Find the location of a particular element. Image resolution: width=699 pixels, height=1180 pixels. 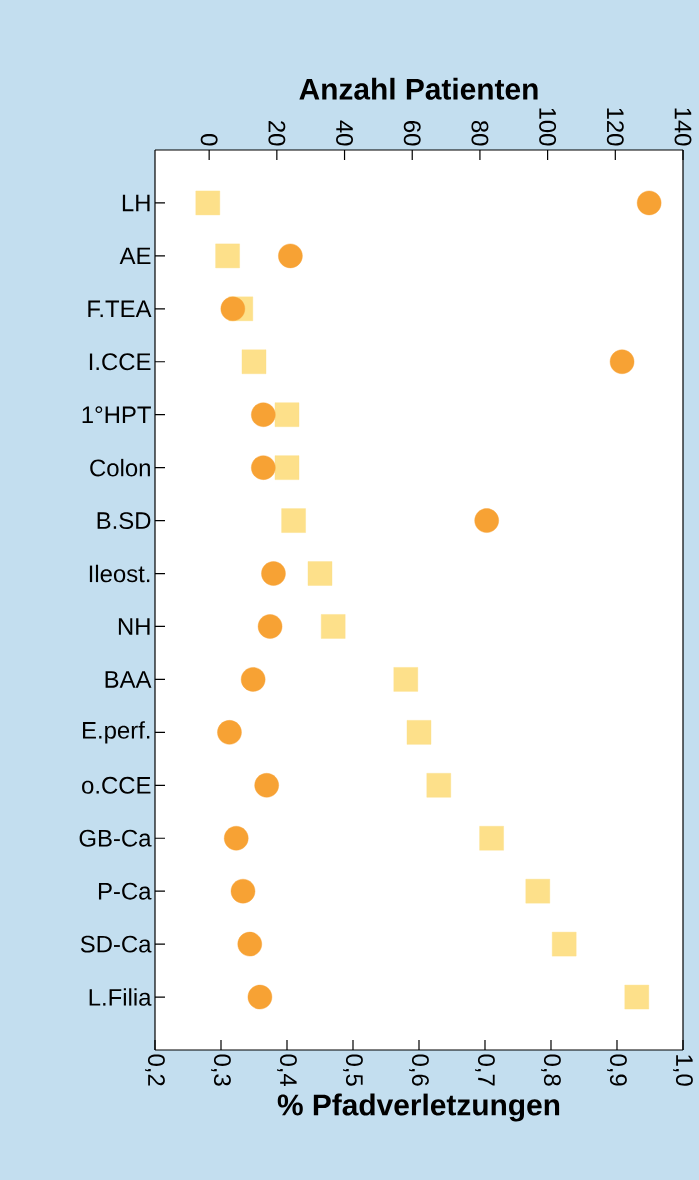

x2-tick-label: 100 is located at coordinates (548, 127).